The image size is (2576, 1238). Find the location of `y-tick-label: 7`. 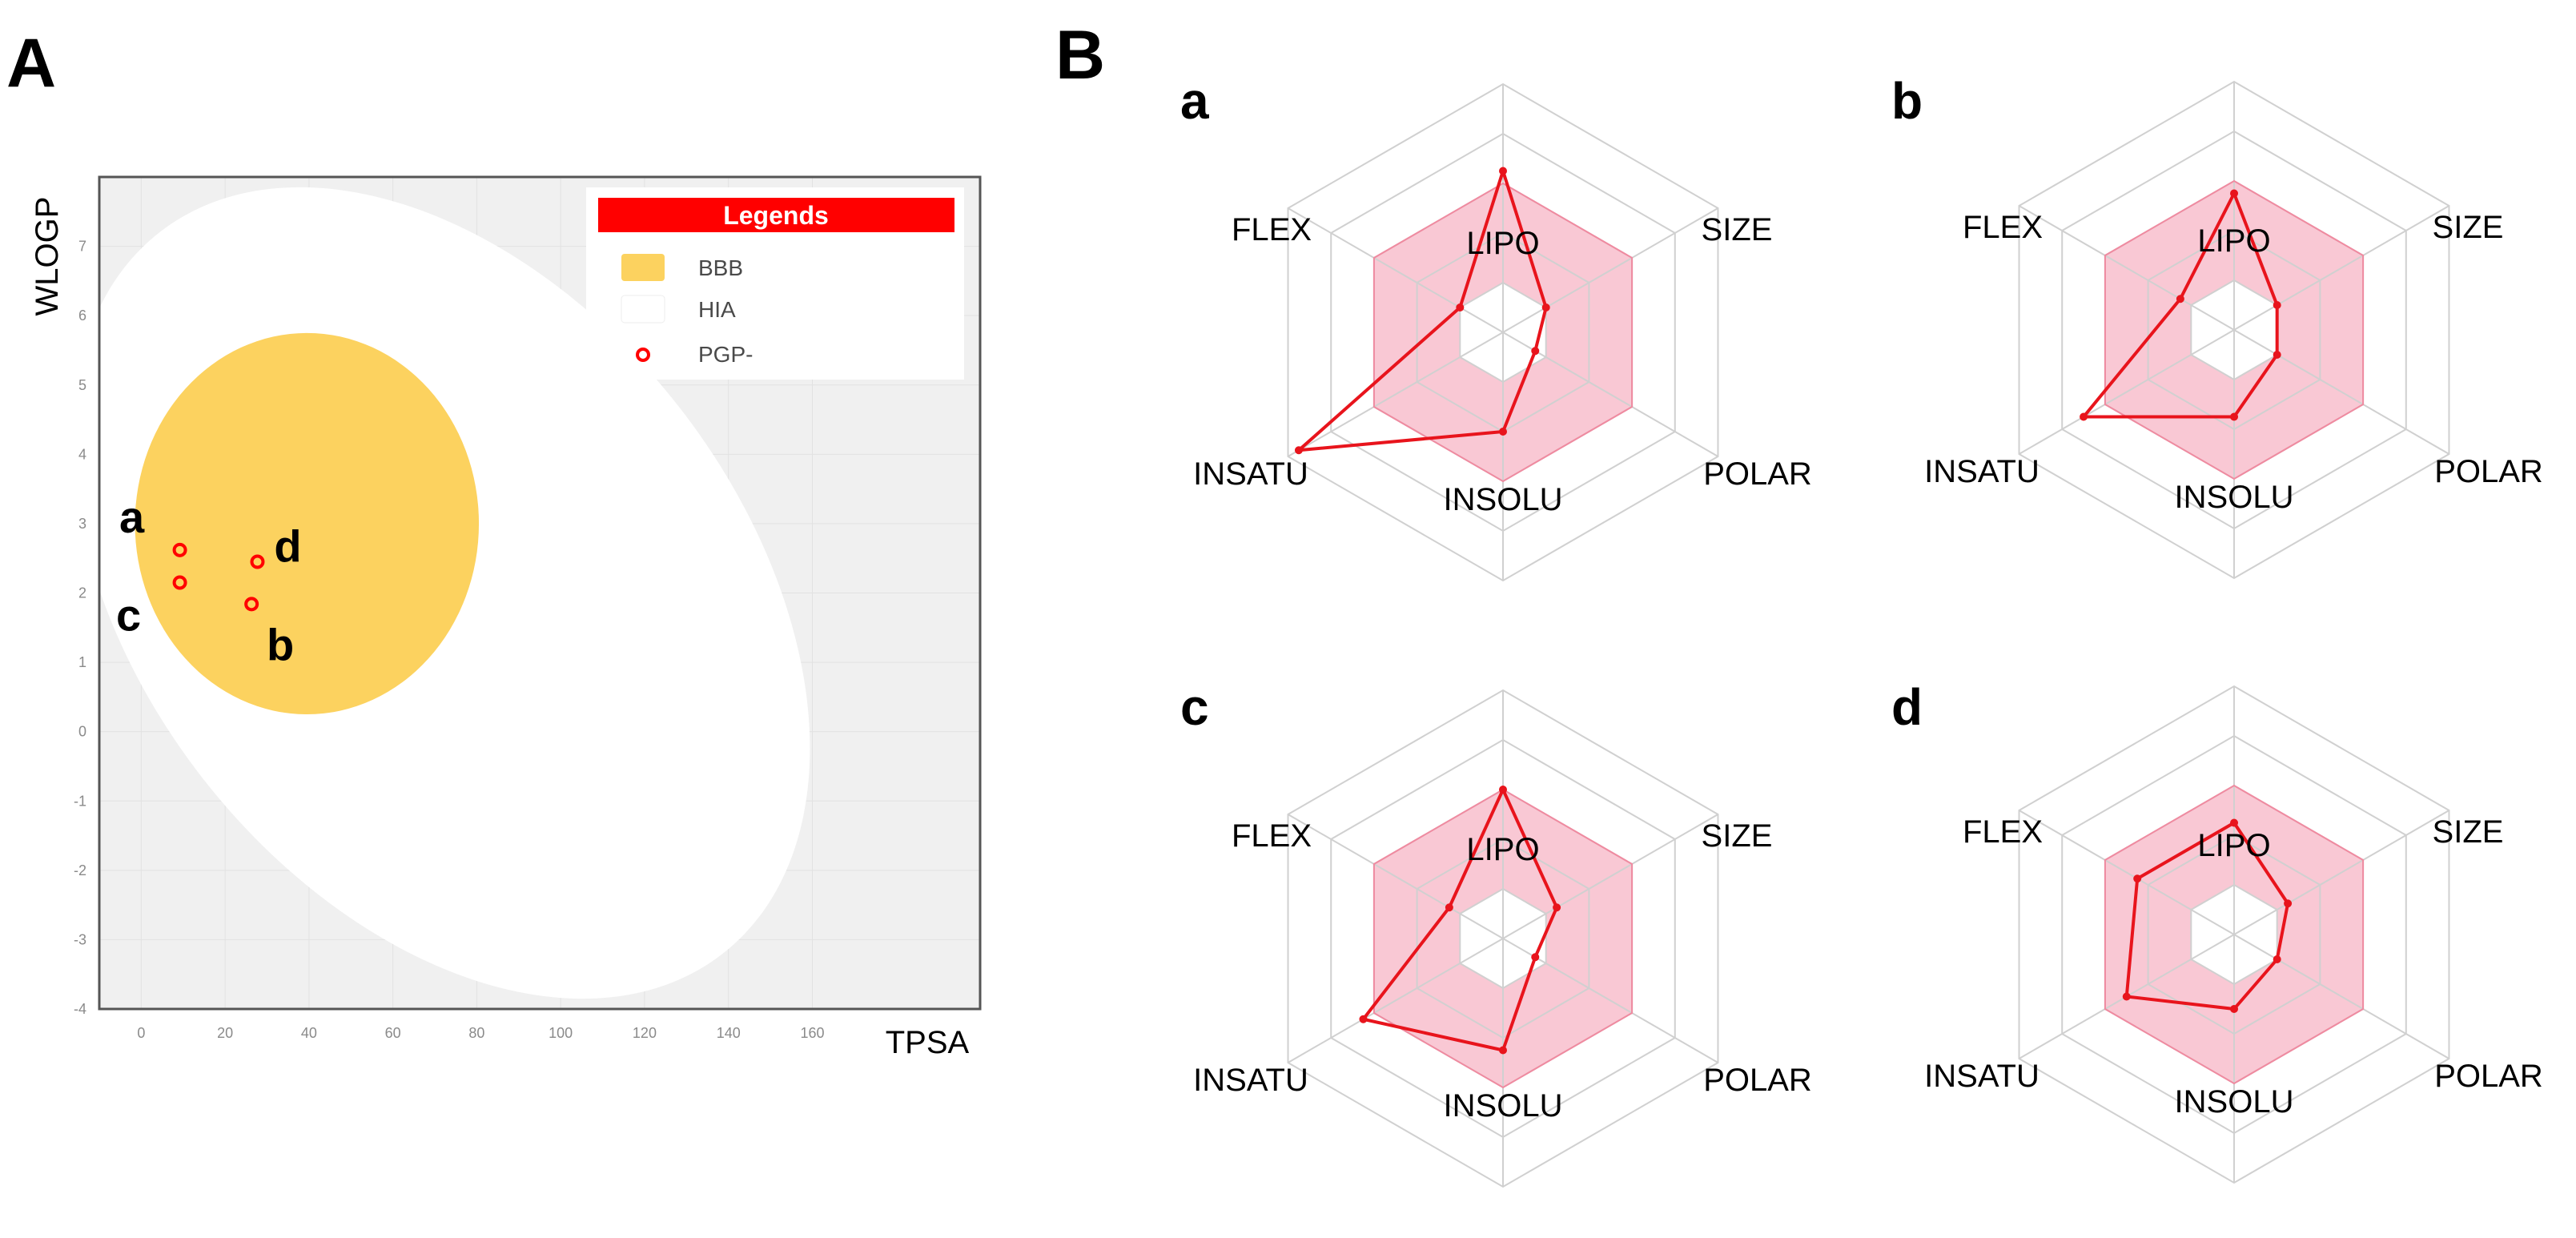

y-tick-label: 7 is located at coordinates (82, 247).